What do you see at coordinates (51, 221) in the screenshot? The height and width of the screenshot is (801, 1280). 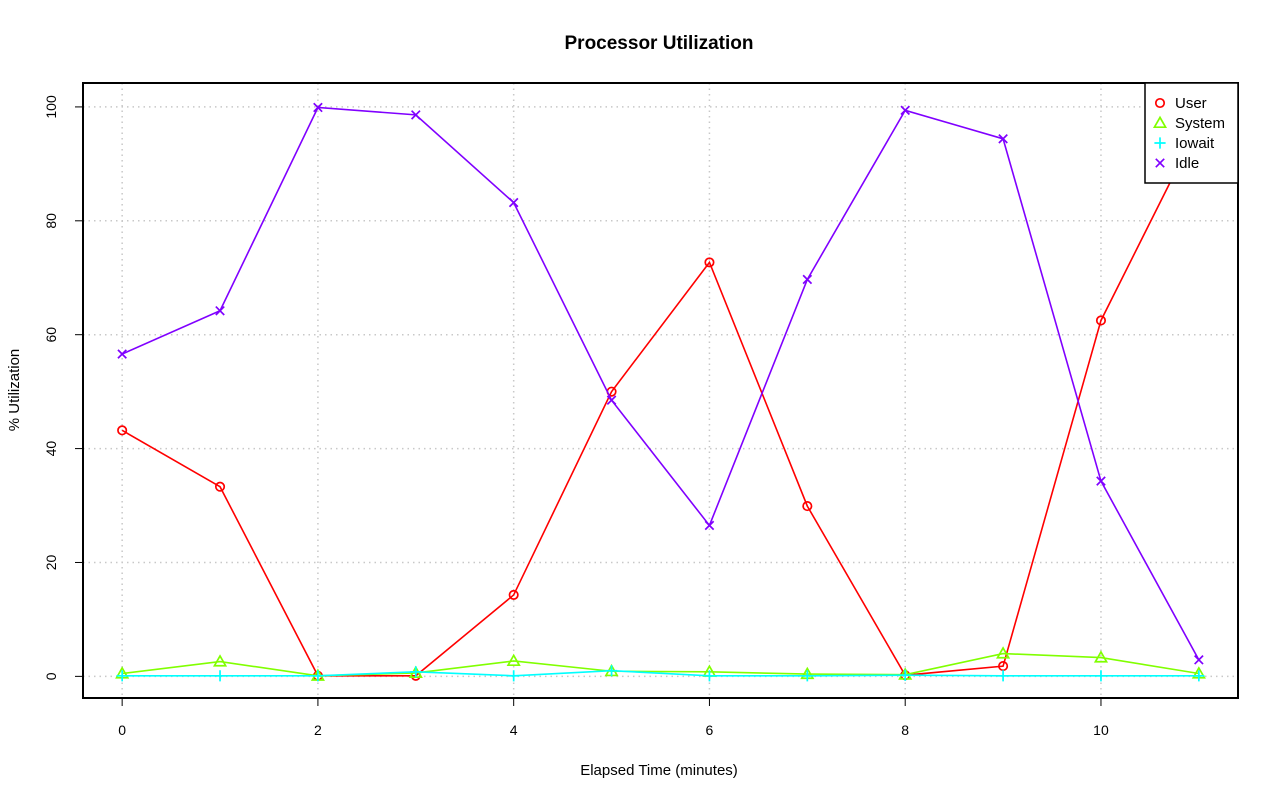 I see `y-tick-label: 80` at bounding box center [51, 221].